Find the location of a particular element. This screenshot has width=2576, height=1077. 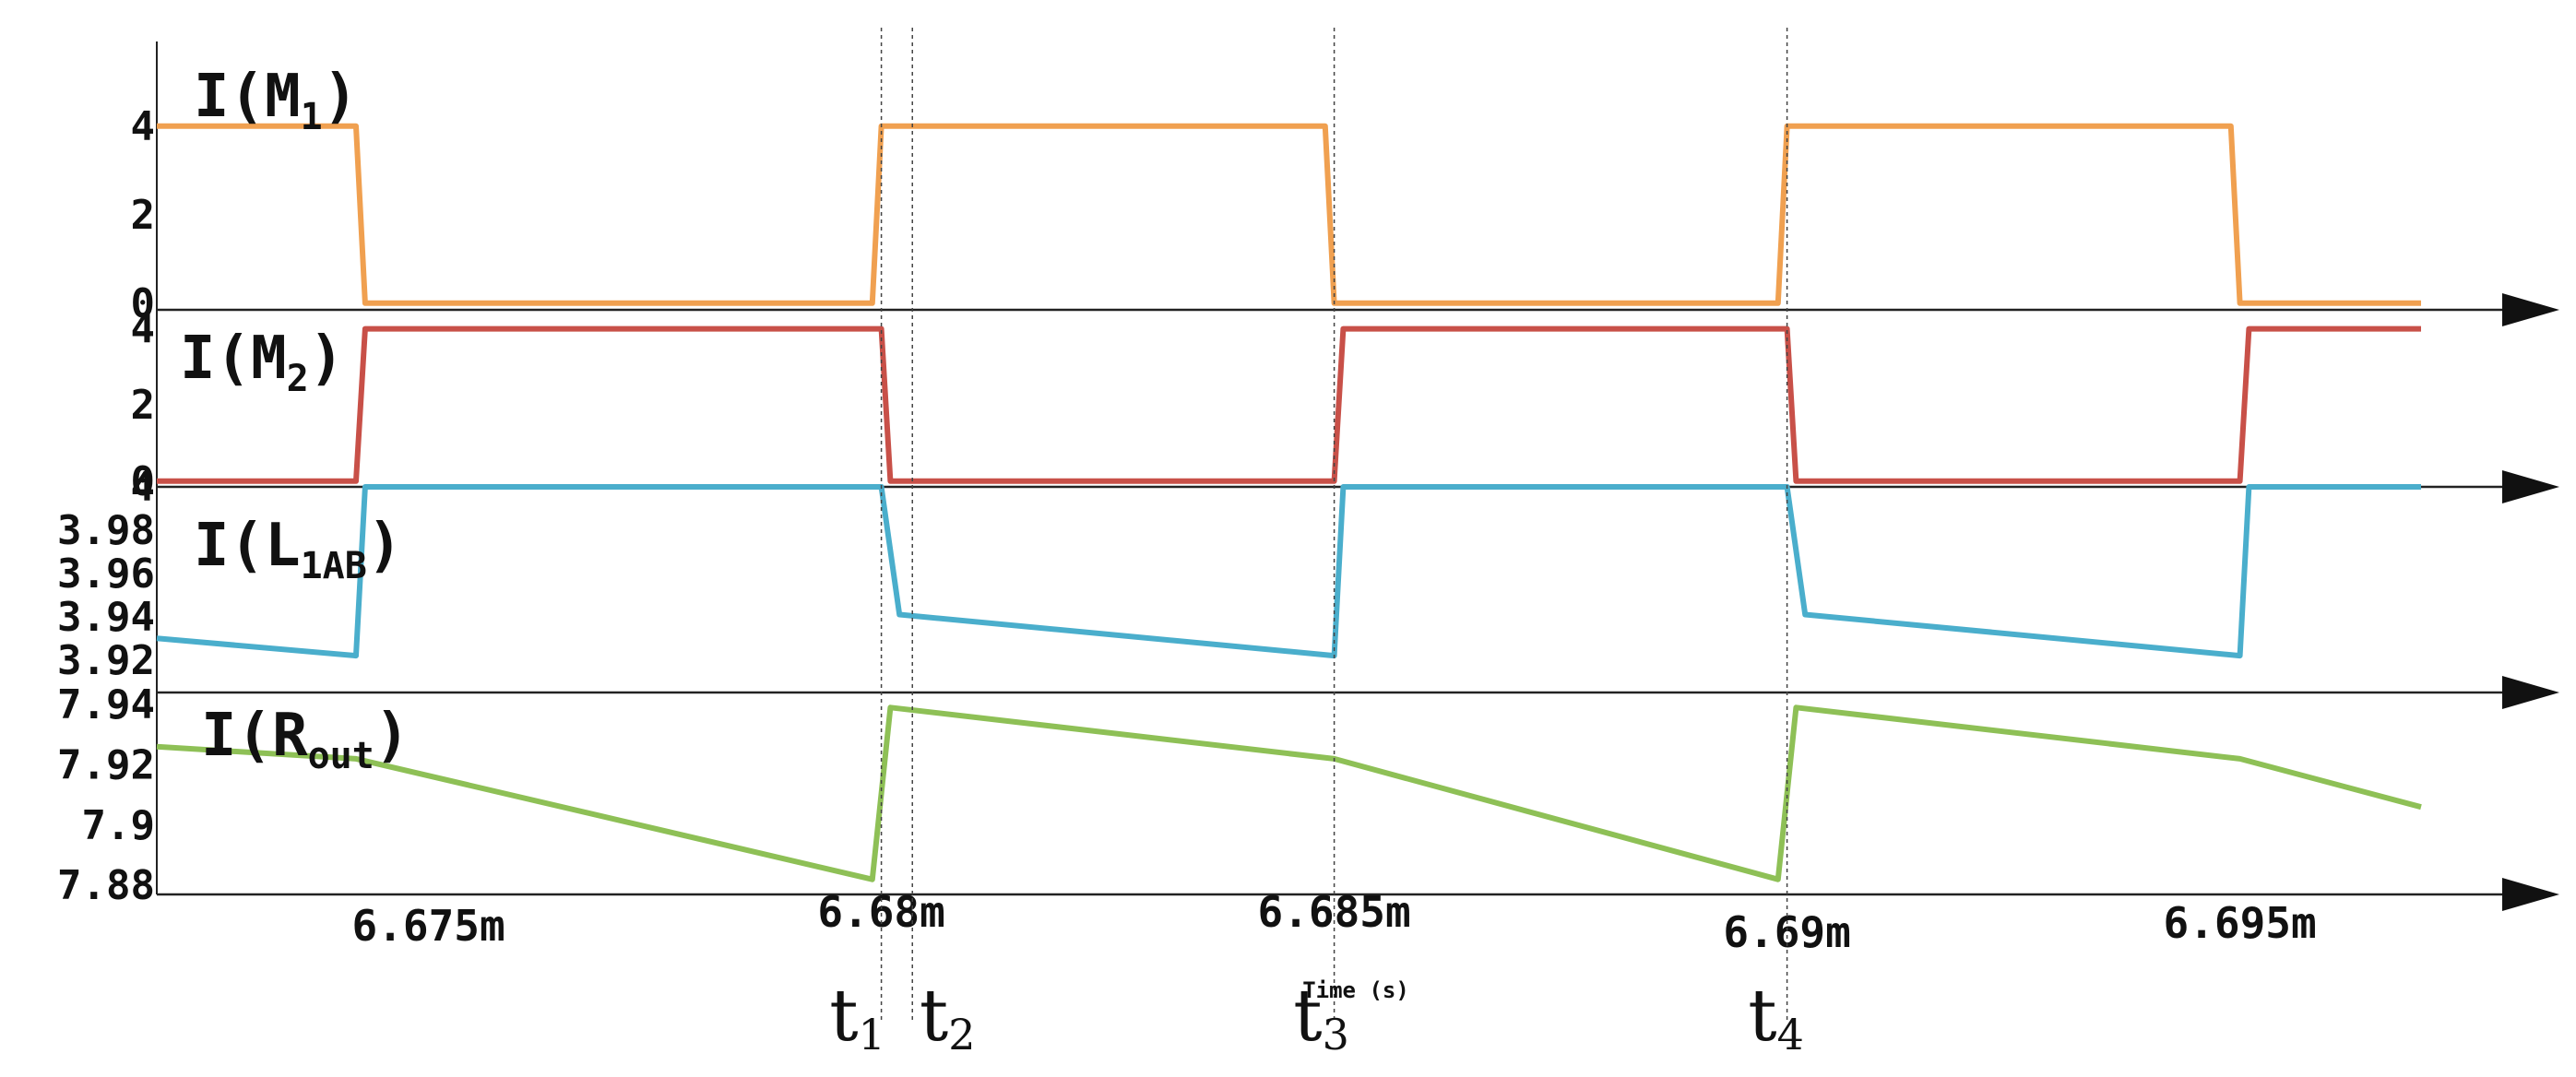

panel-label-sub: 1 is located at coordinates (312, 117).